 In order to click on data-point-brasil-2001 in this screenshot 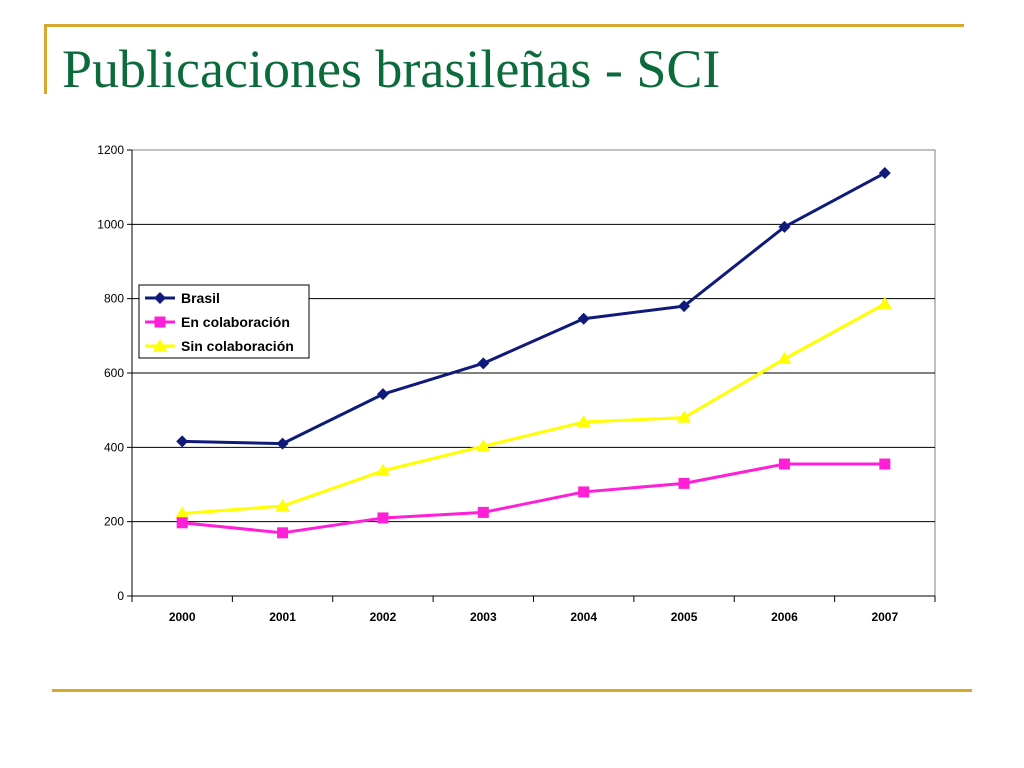, I will do `click(282, 443)`.